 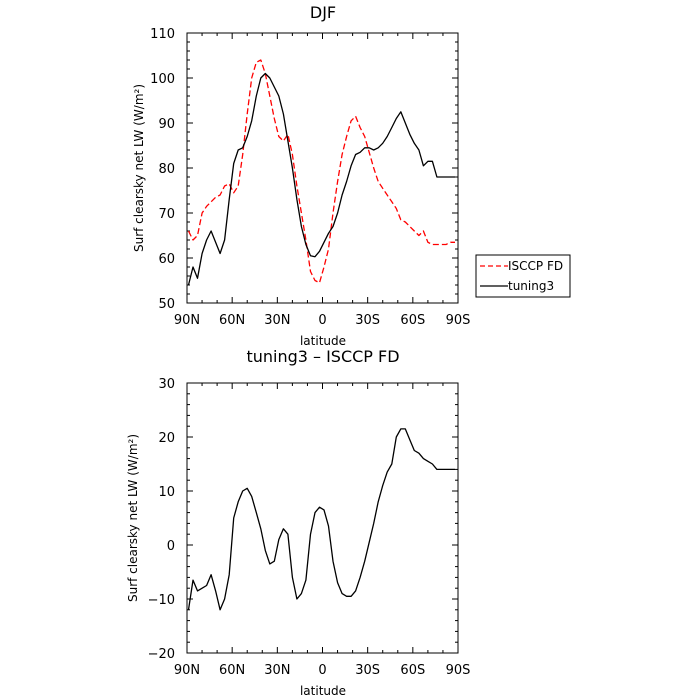 I want to click on y-tick-label: 50, so click(x=166, y=304).